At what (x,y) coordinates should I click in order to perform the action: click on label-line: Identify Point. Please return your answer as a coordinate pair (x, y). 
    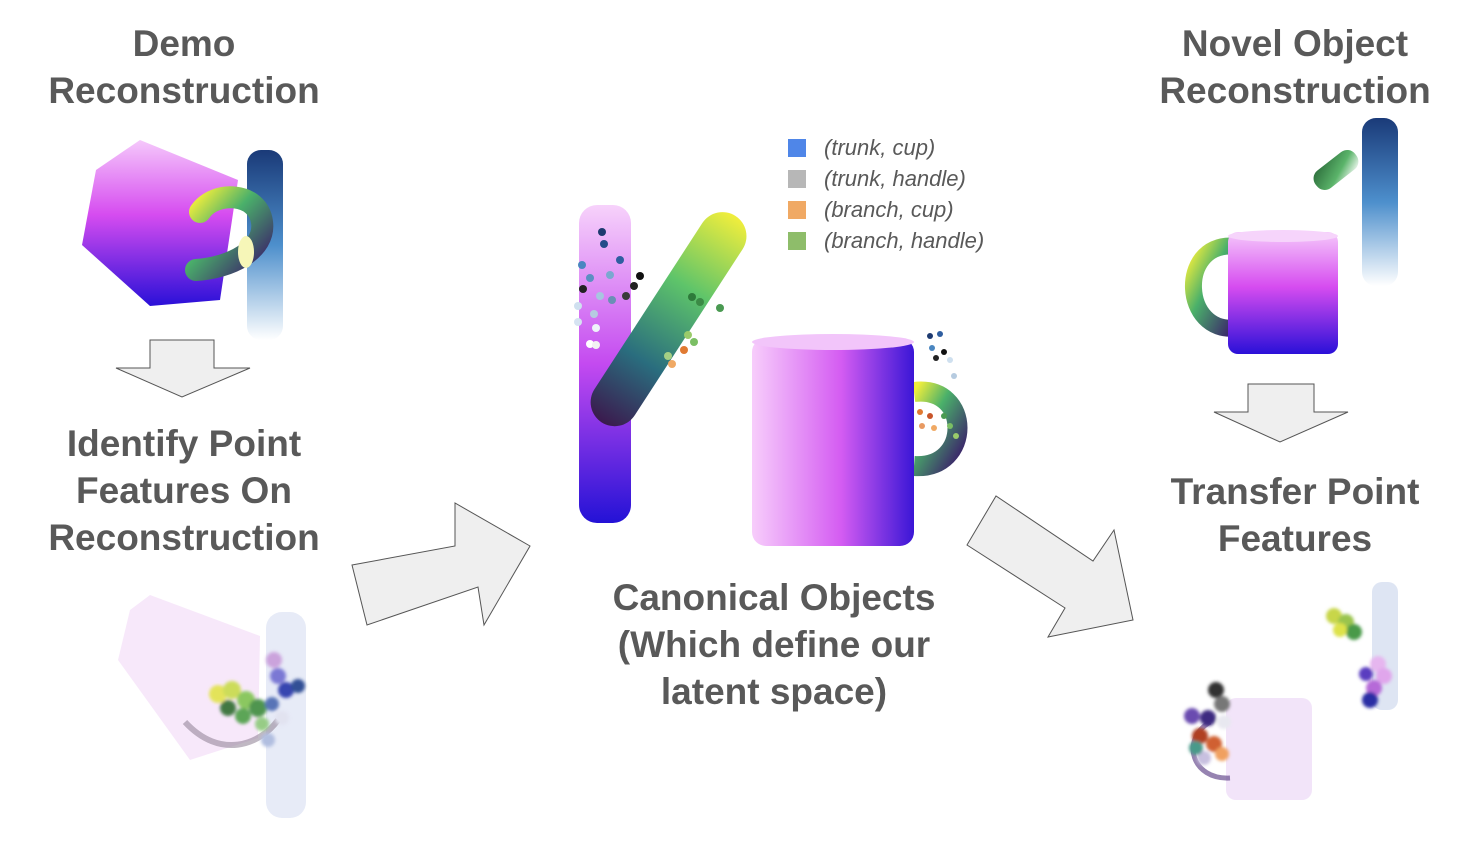
    Looking at the image, I should click on (184, 443).